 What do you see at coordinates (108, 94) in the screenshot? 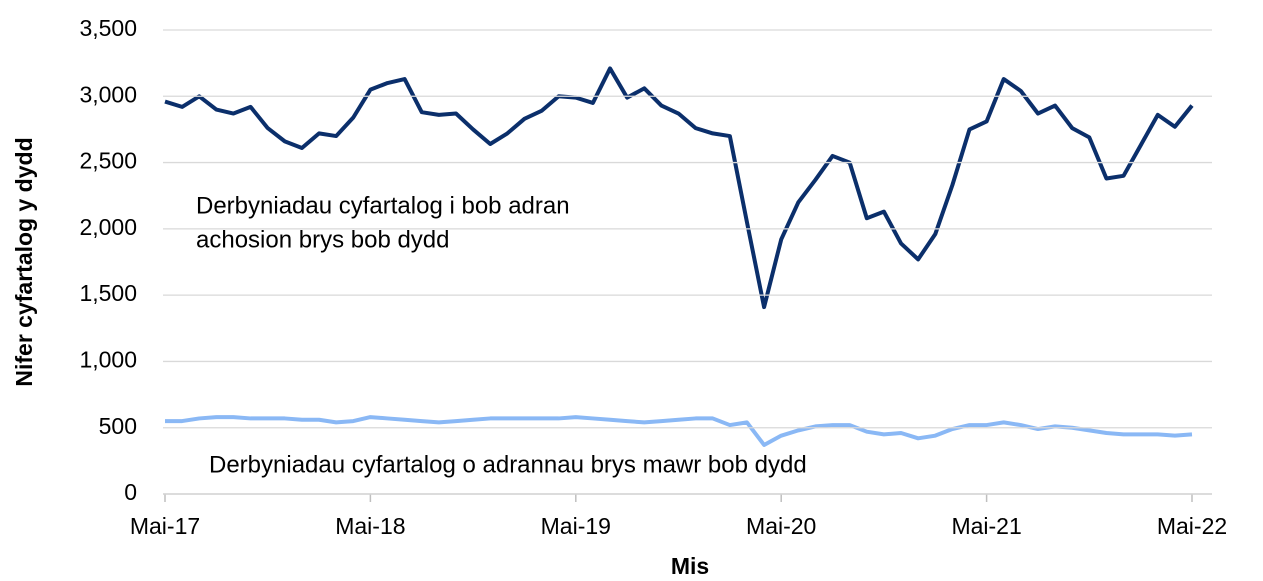
I see `y-tick-label: 3,000` at bounding box center [108, 94].